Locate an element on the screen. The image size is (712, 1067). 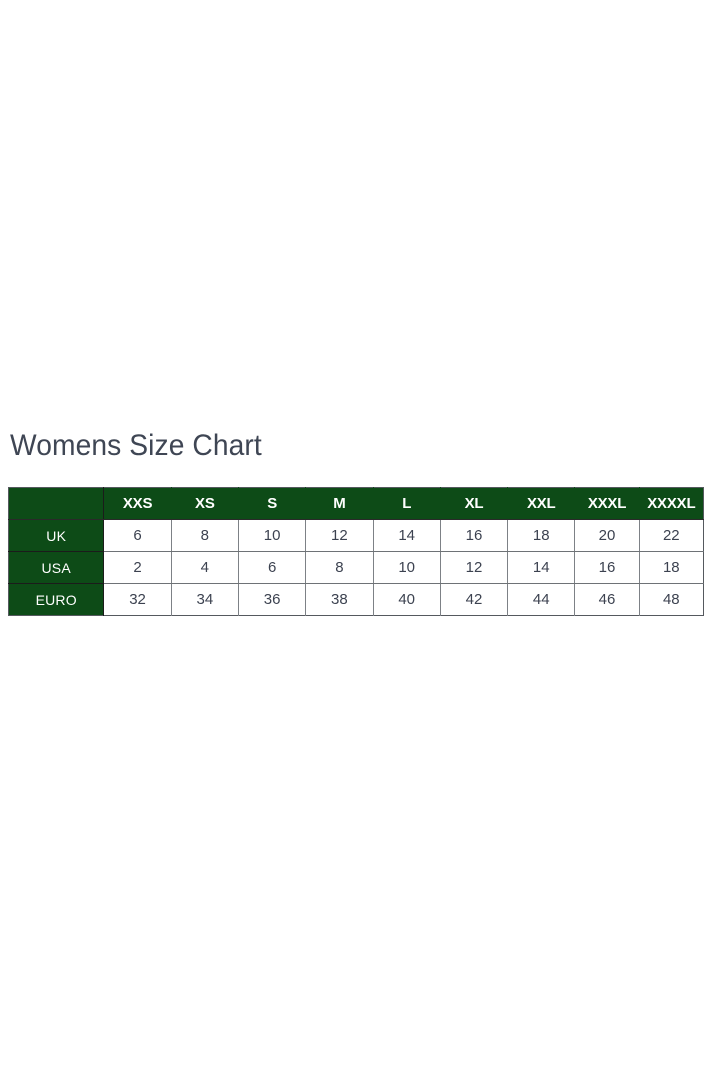
cell-euro-xxxxl: 48 is located at coordinates (671, 599).